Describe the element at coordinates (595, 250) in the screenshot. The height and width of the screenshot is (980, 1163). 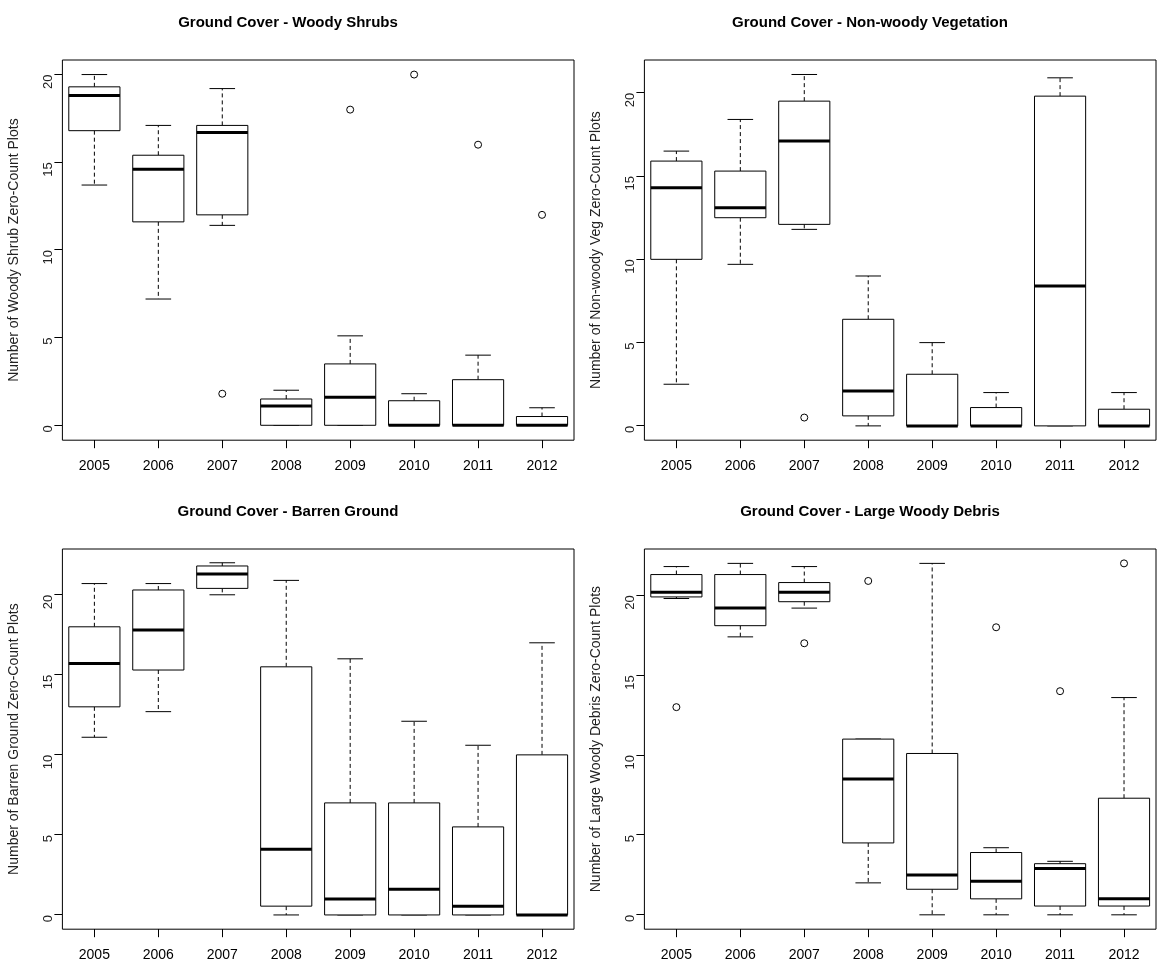
I see `y-axis-title: Number of Non-woody Veg Zero-Count Plots` at that location.